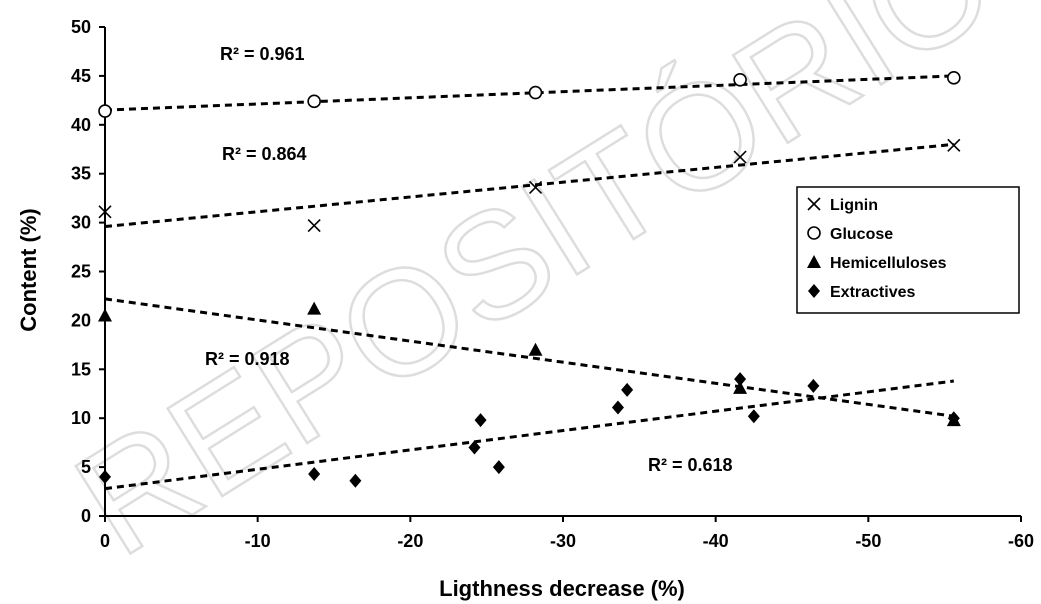  I want to click on x-tick-label: -60, so click(1021, 541).